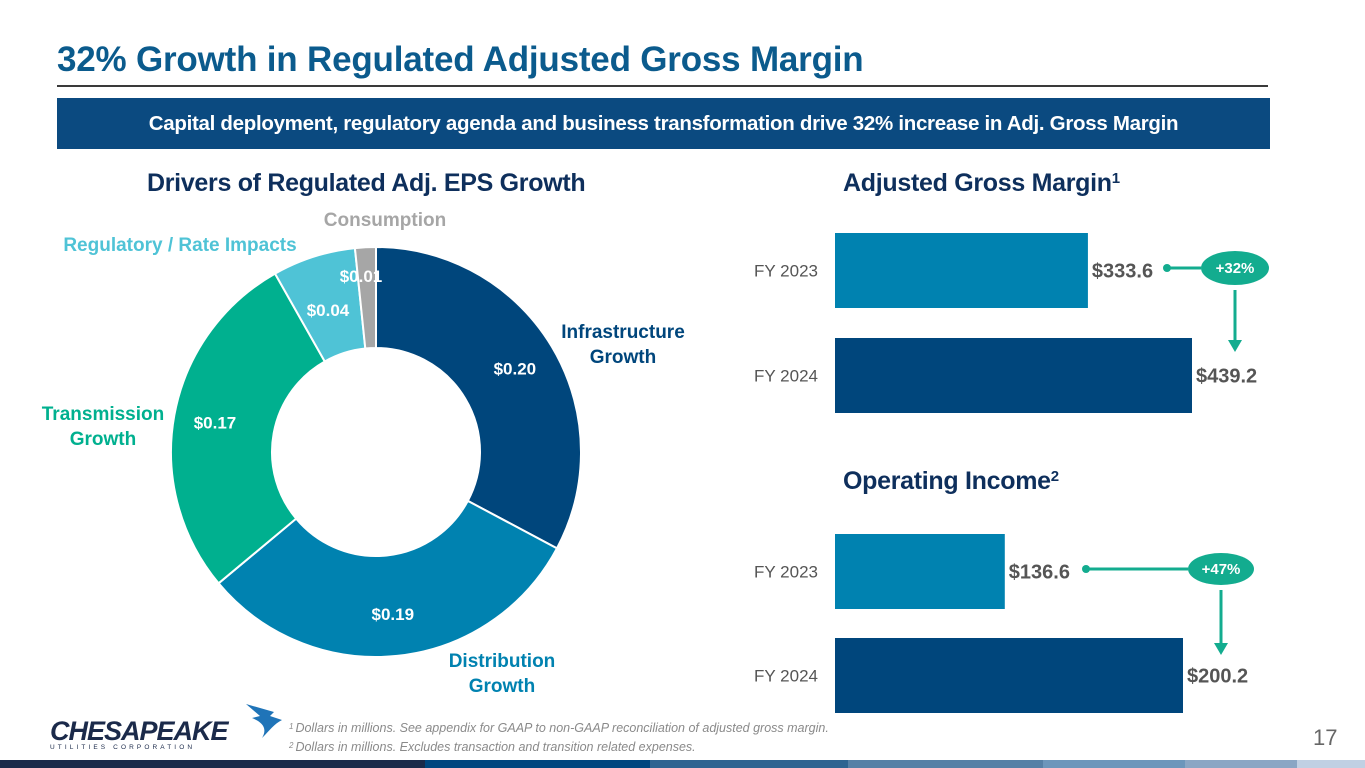  Describe the element at coordinates (1217, 677) in the screenshot. I see `bar-value-label: $200.2` at that location.